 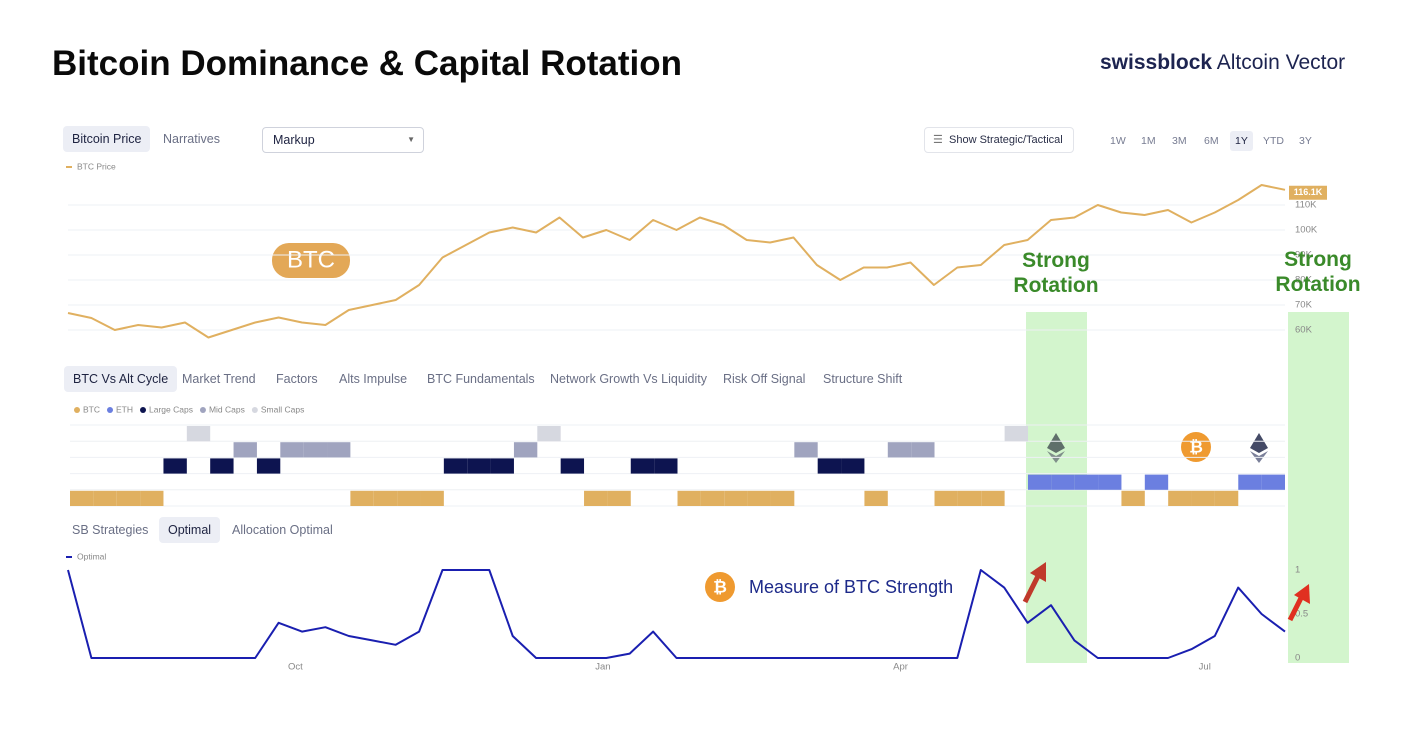 What do you see at coordinates (1304, 330) in the screenshot?
I see `y-tick-label: 60K` at bounding box center [1304, 330].